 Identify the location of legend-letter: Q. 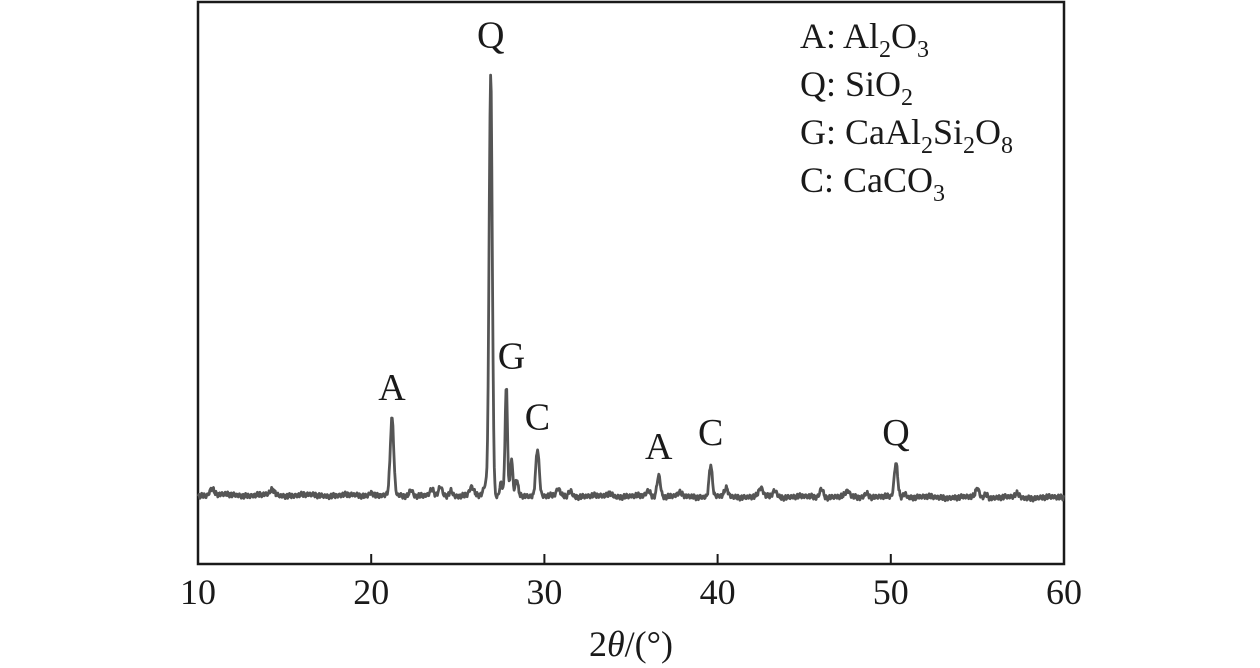
(813, 84).